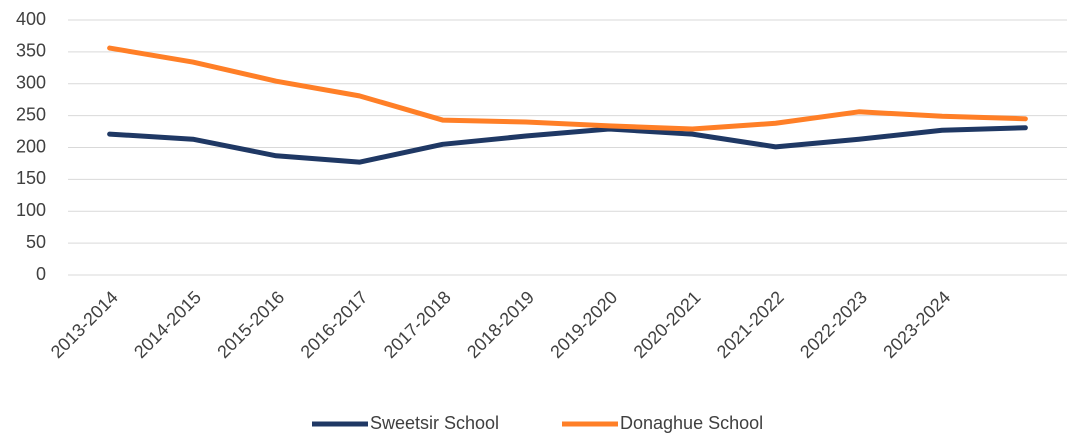 This screenshot has height=437, width=1071. I want to click on y-tick-label: 400, so click(31, 19).